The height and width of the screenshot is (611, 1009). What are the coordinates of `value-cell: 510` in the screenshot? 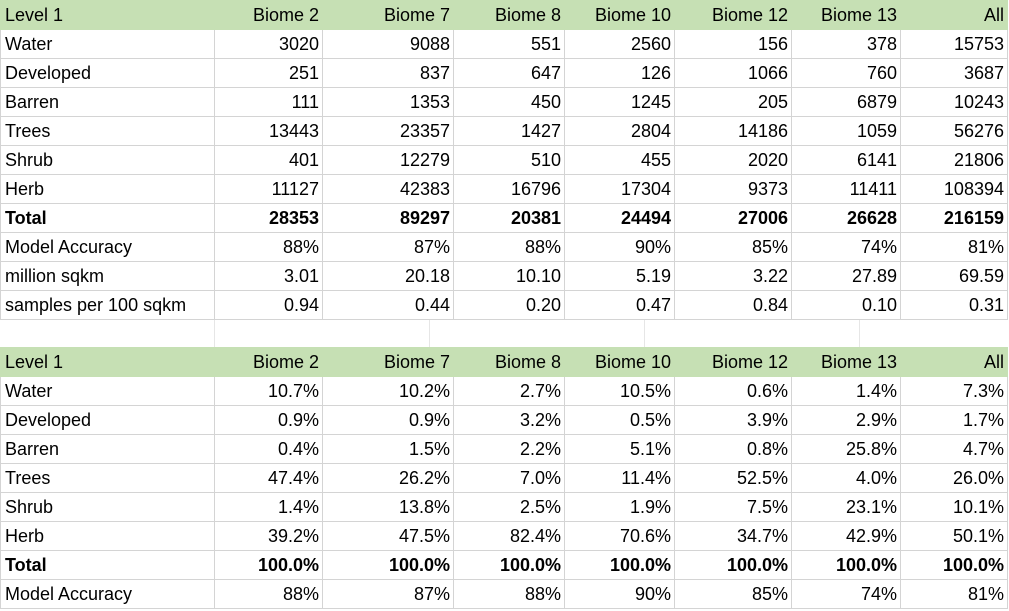 It's located at (509, 160).